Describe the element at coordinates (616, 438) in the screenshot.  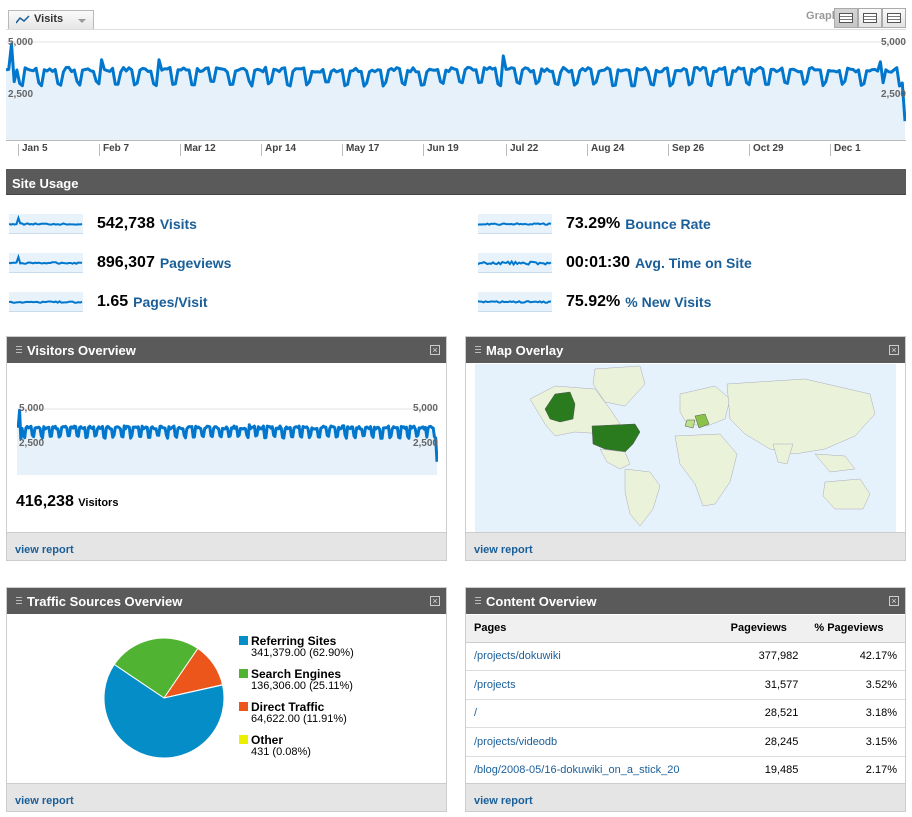
I see `region-usa` at that location.